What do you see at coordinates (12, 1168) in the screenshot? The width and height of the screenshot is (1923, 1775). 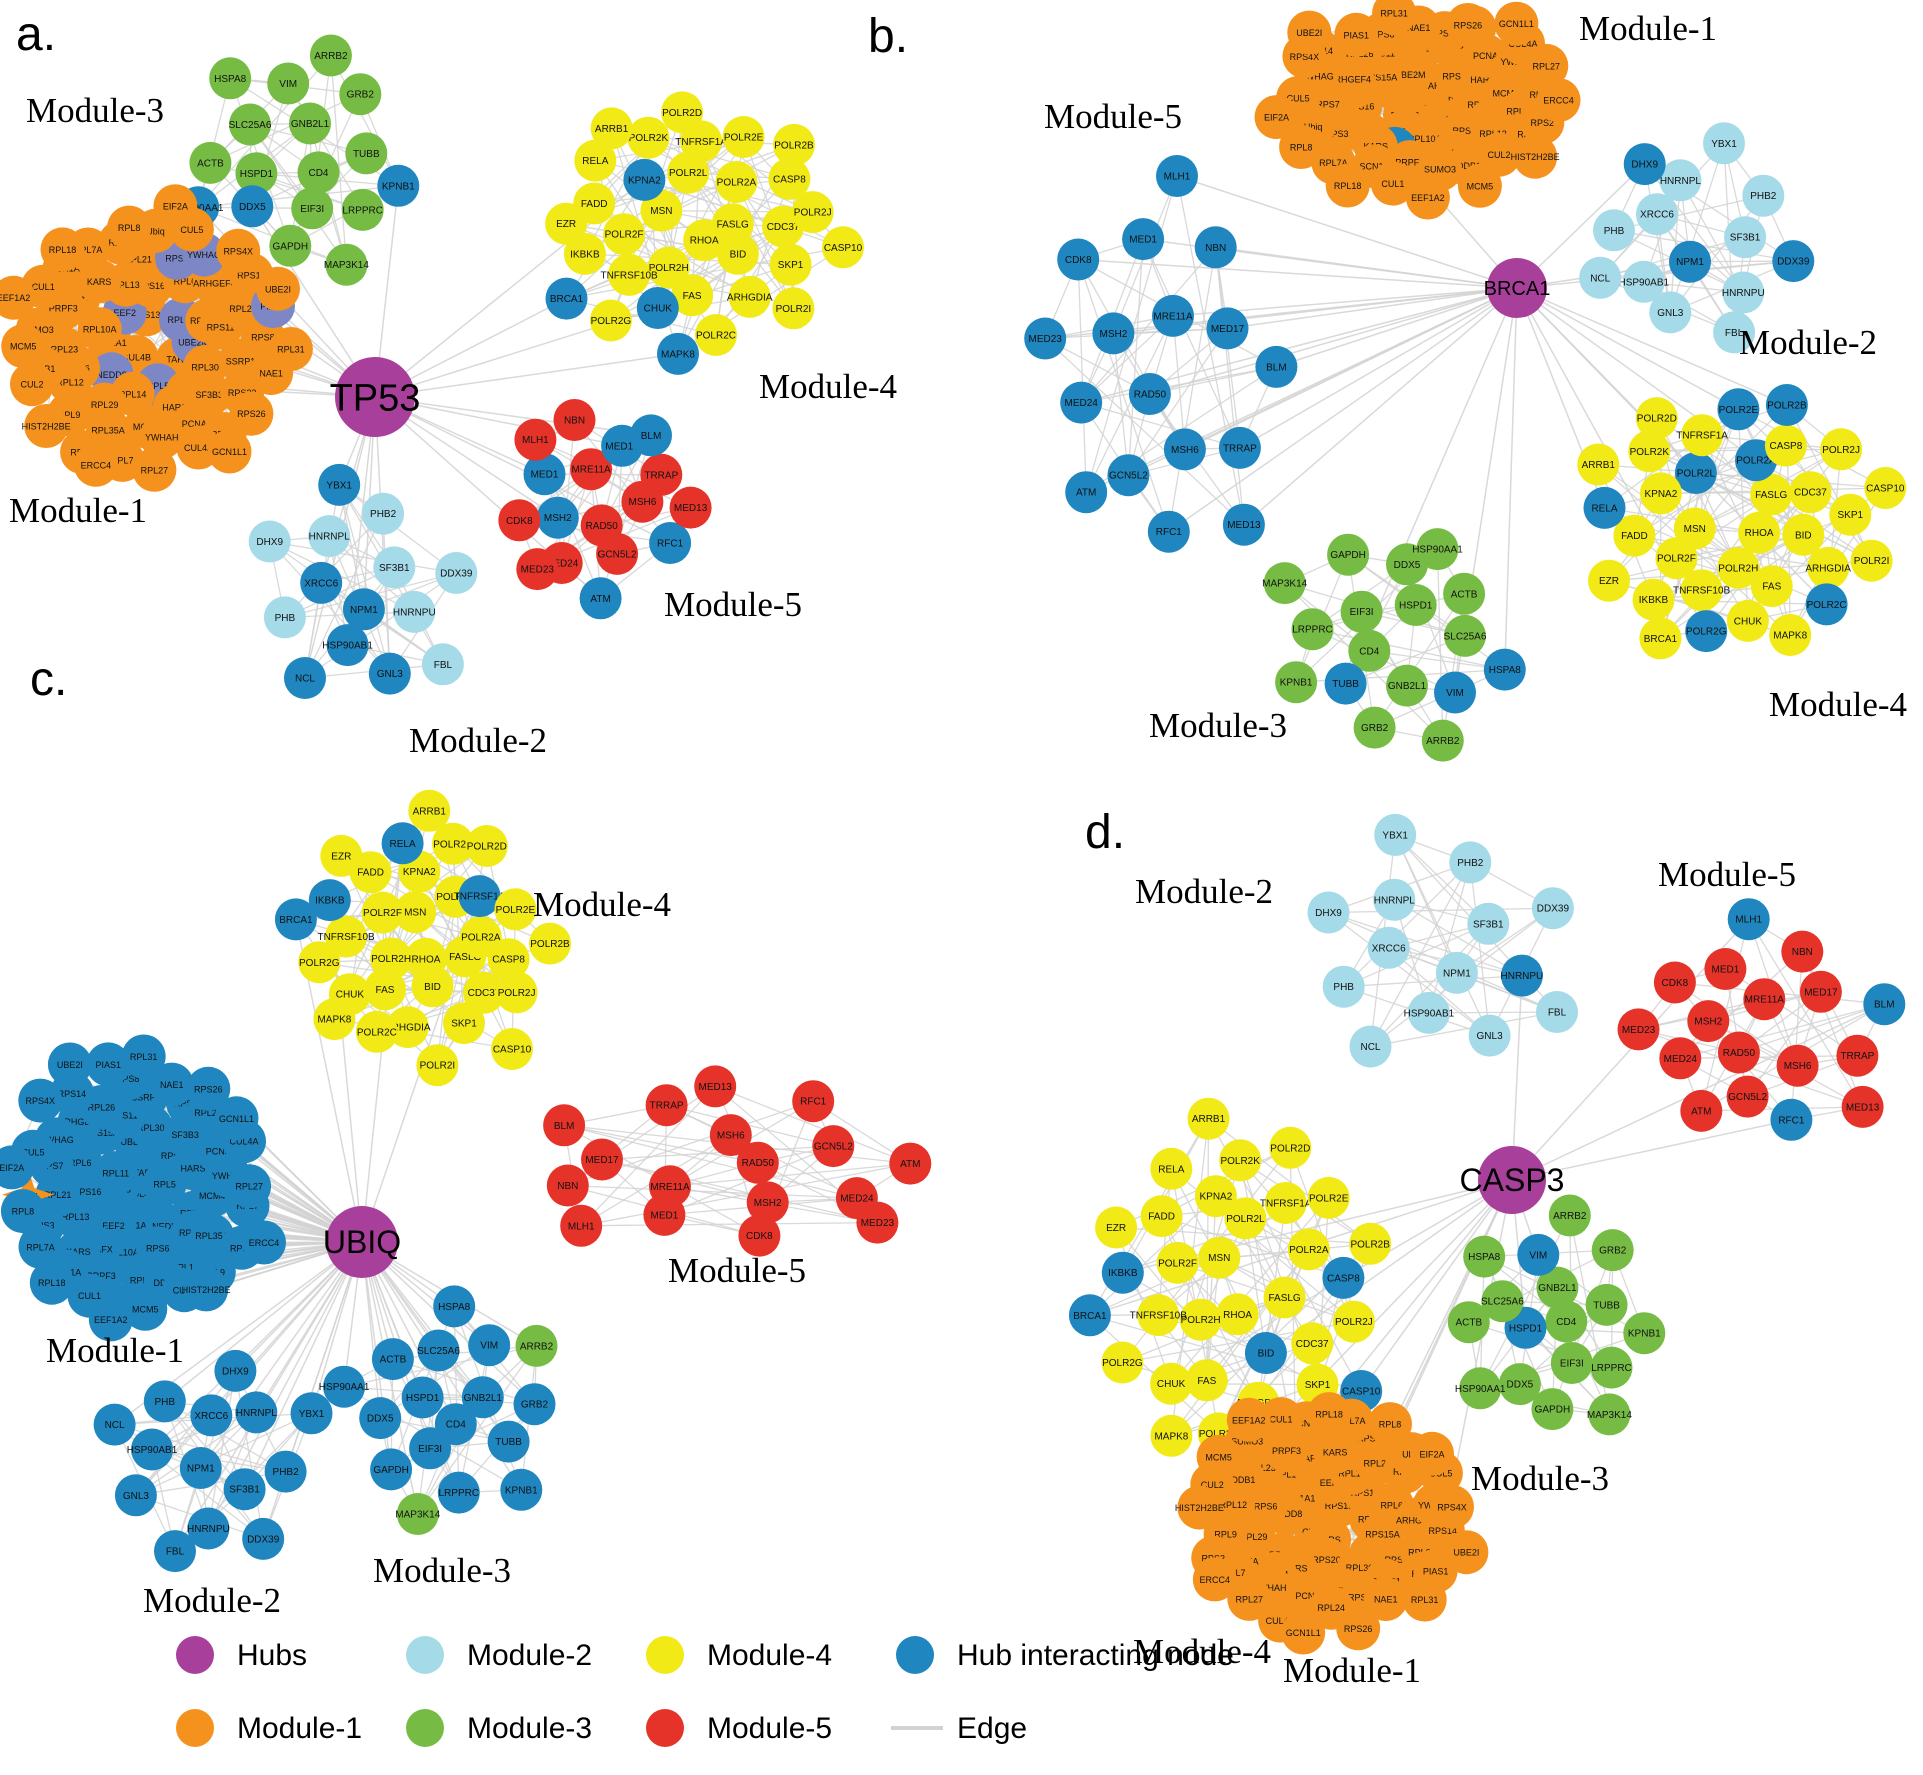 I see `node-label-EIF2A: EIF2A` at bounding box center [12, 1168].